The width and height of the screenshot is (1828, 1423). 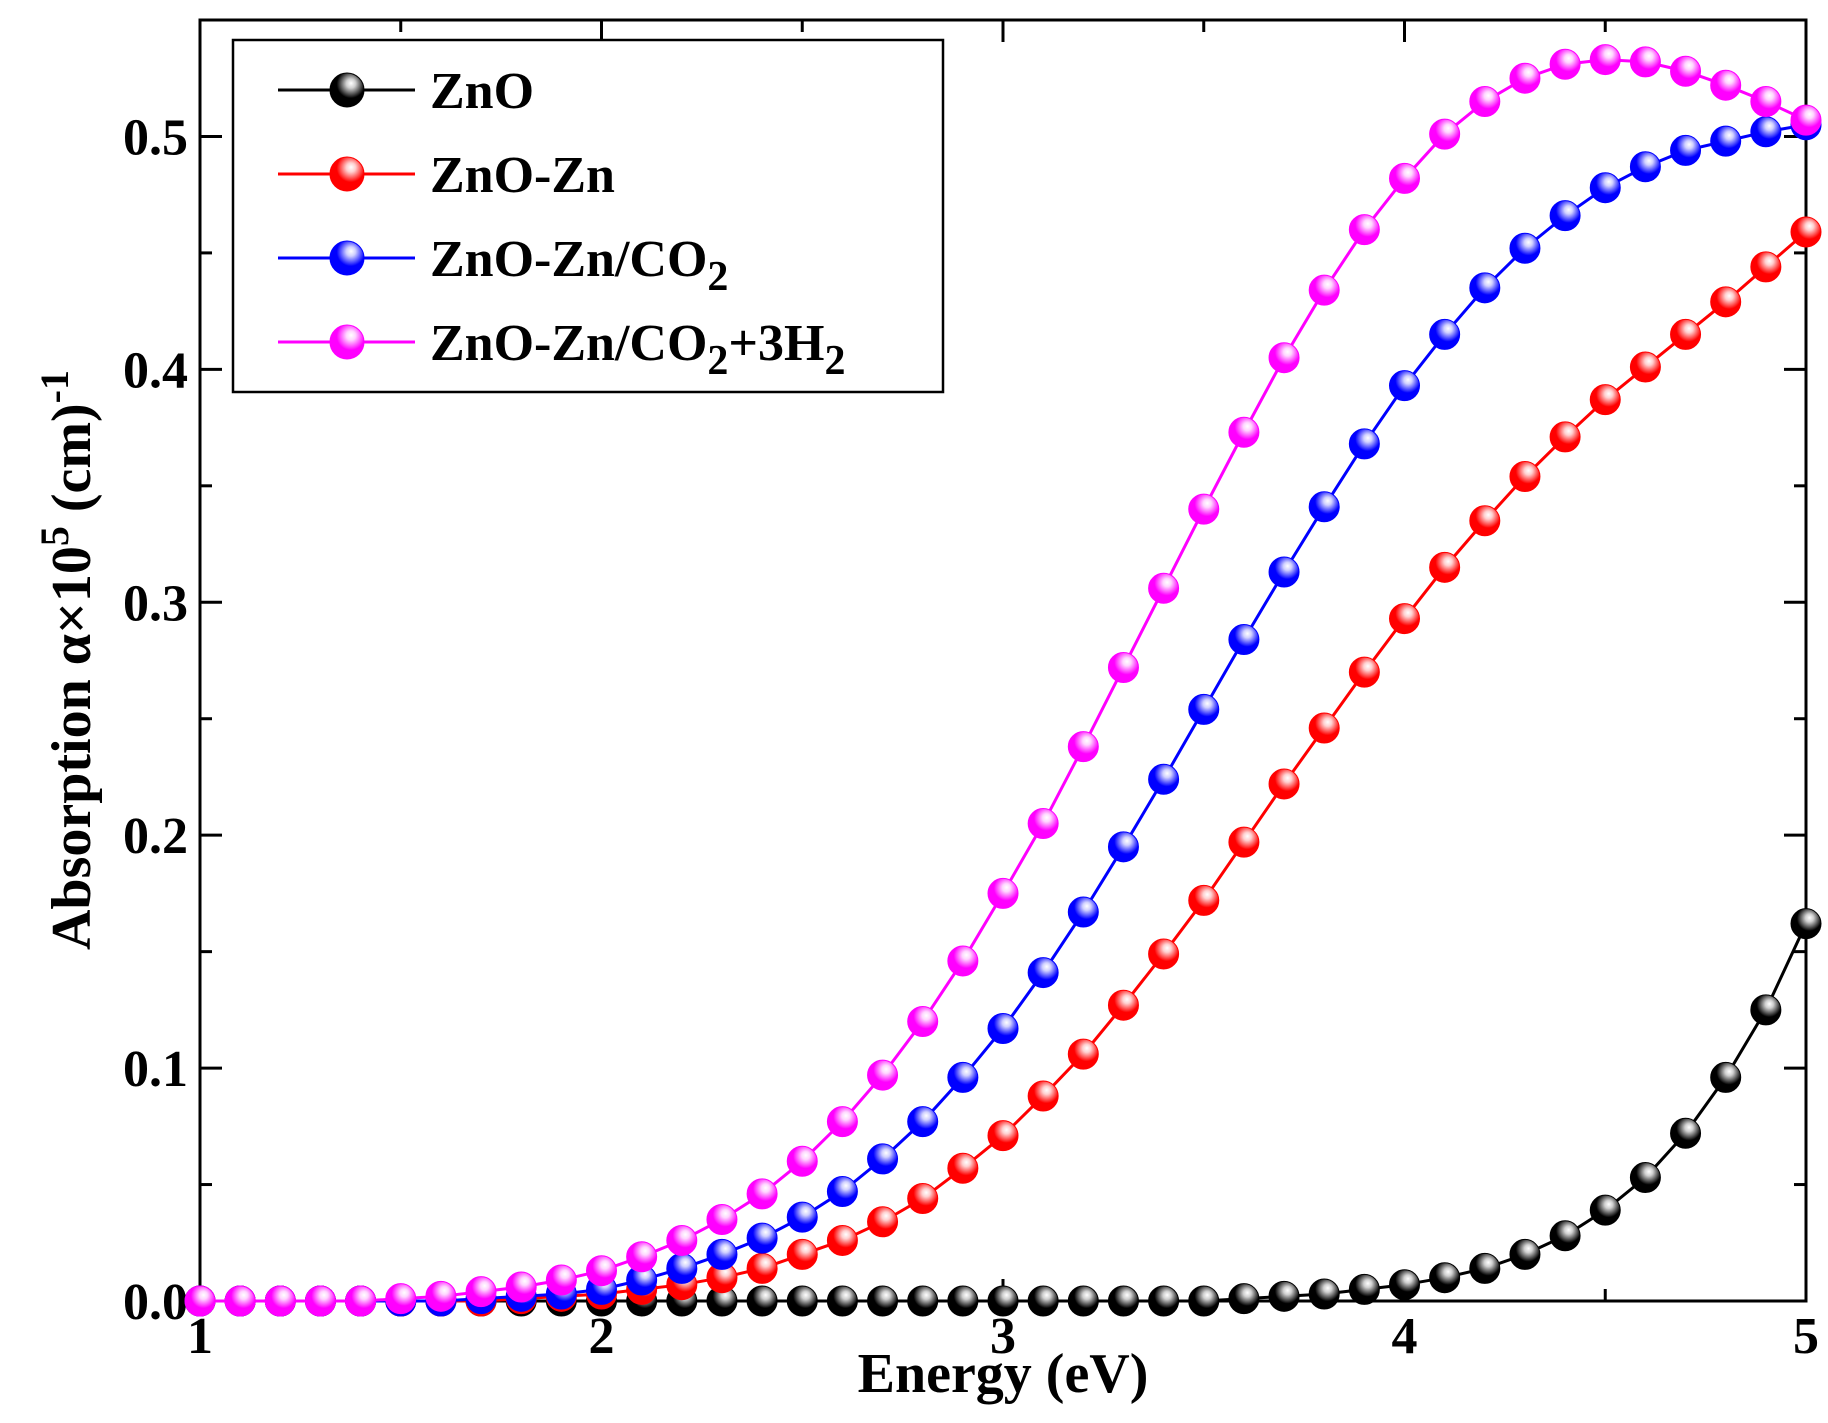 What do you see at coordinates (155, 1069) in the screenshot?
I see `y-tick-label: 0.1` at bounding box center [155, 1069].